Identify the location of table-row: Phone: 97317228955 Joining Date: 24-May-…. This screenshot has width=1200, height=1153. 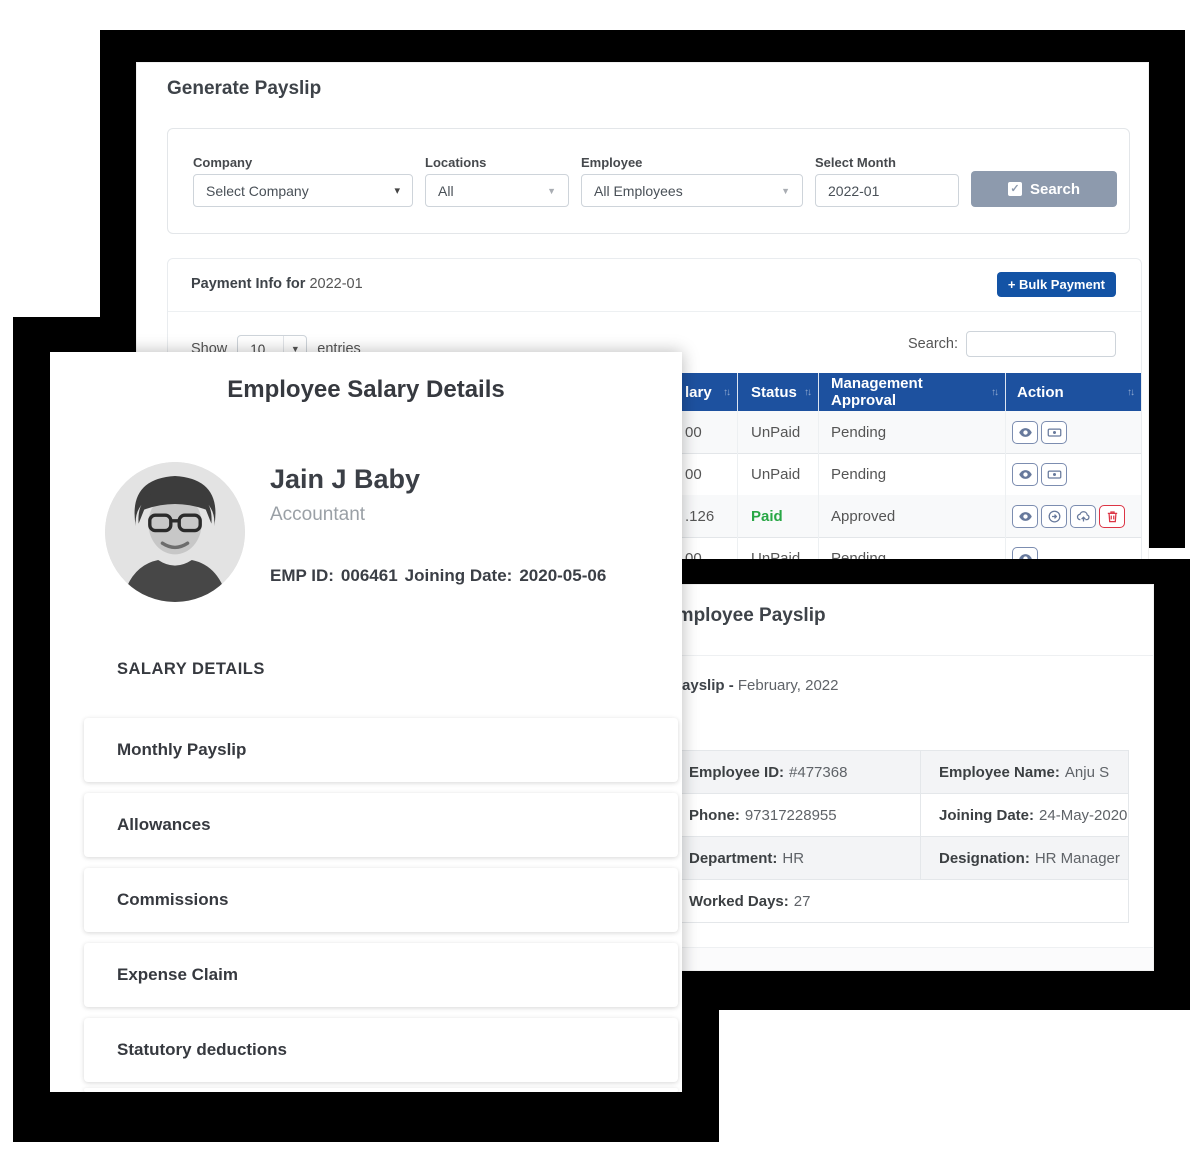
(896, 815).